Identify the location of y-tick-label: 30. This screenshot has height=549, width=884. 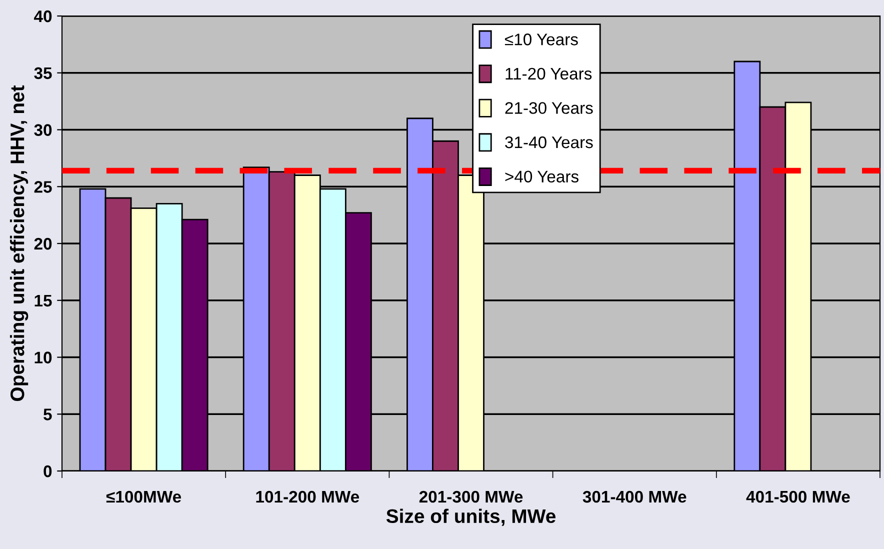
(43, 130).